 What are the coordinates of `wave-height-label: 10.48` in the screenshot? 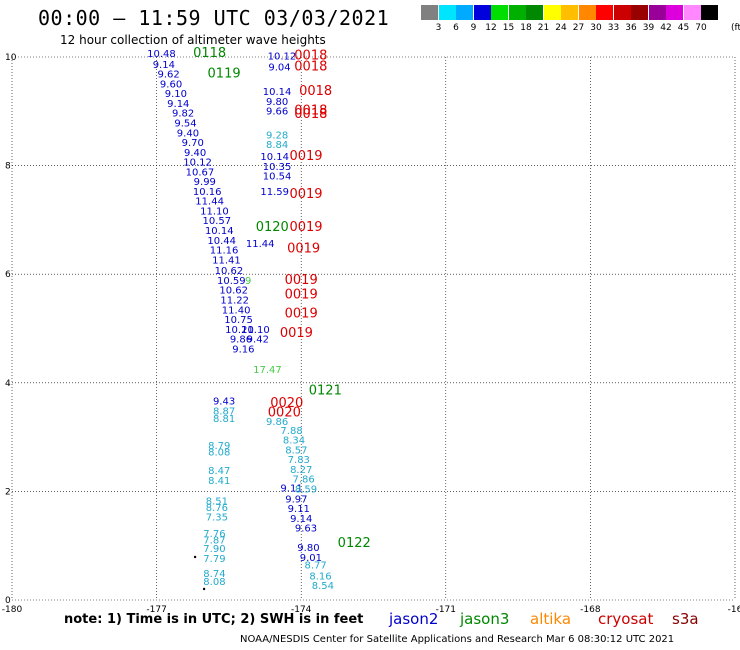 It's located at (161, 54).